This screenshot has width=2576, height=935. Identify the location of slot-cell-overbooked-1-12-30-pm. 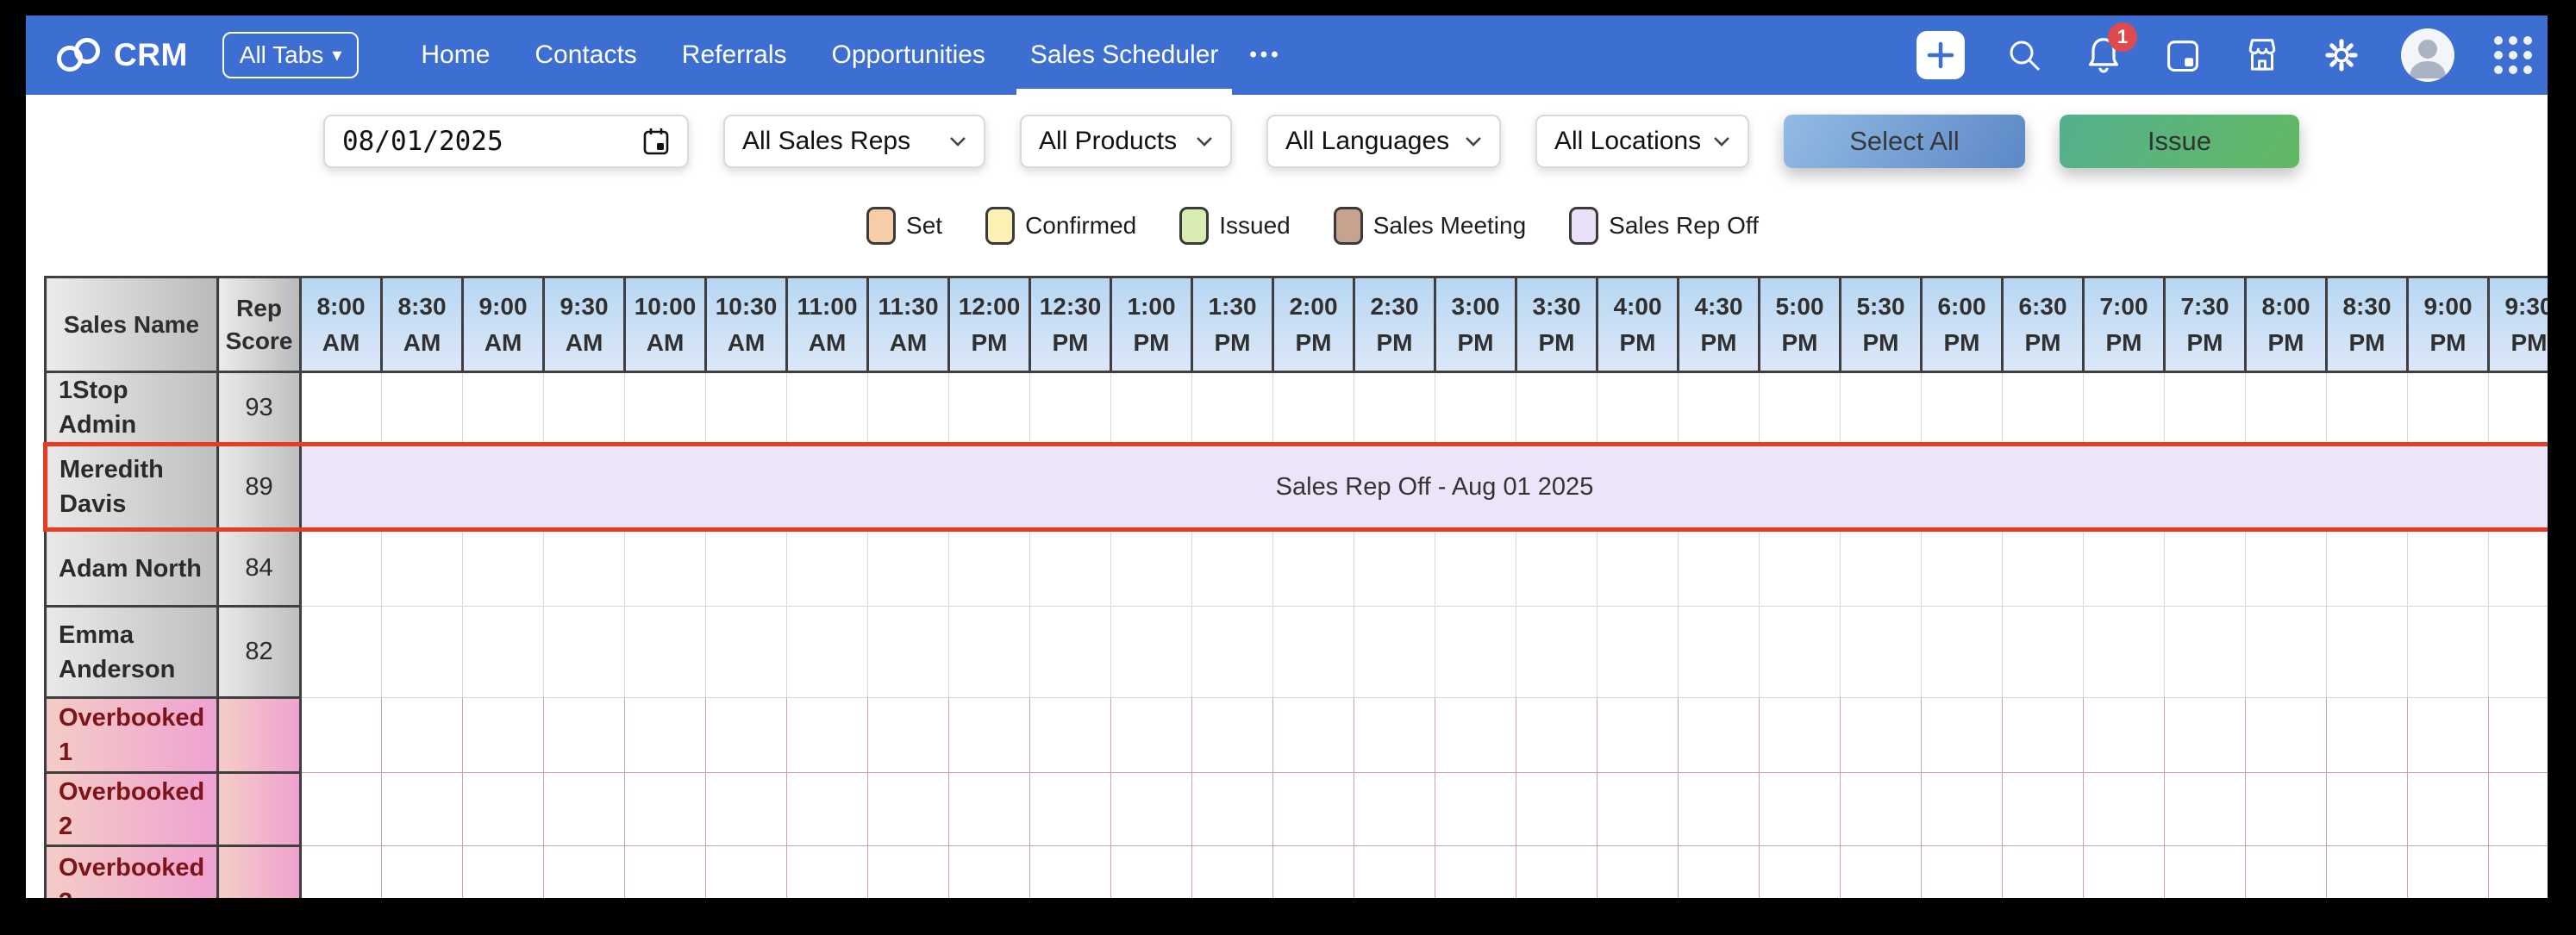
(1070, 735).